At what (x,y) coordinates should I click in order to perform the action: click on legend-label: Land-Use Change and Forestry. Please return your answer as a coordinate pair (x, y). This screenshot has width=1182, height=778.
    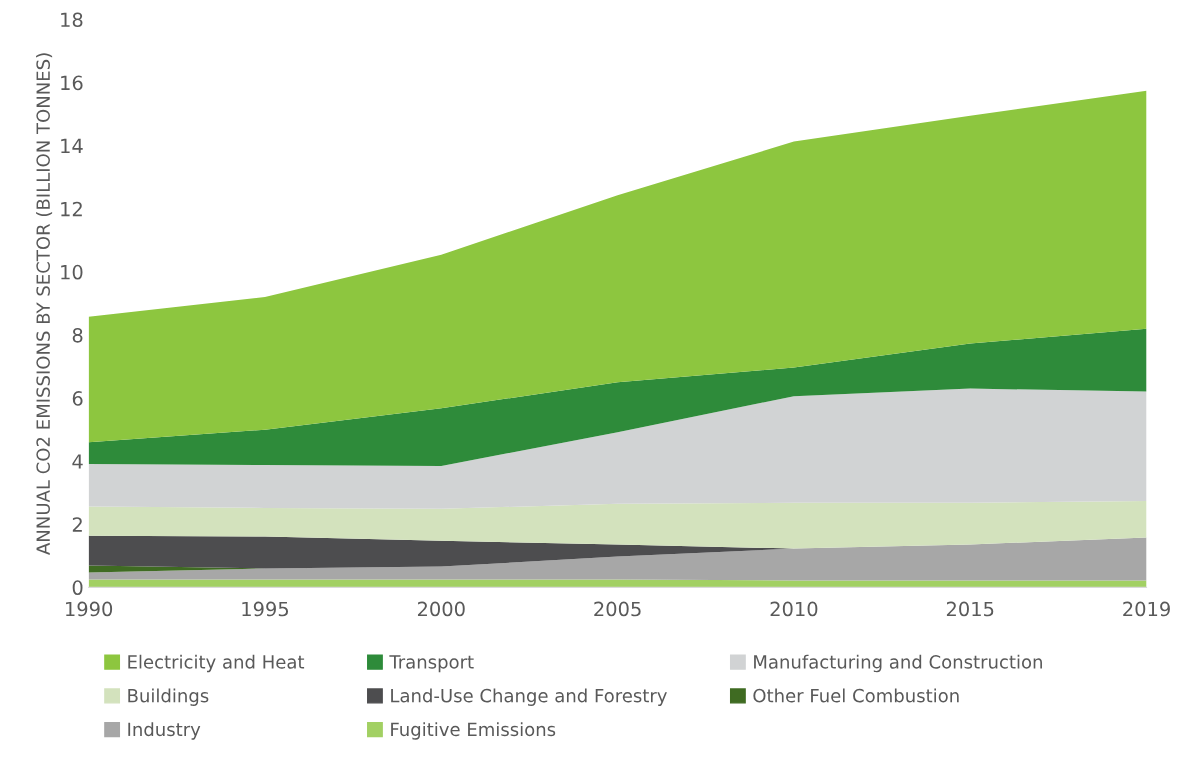
    Looking at the image, I should click on (529, 697).